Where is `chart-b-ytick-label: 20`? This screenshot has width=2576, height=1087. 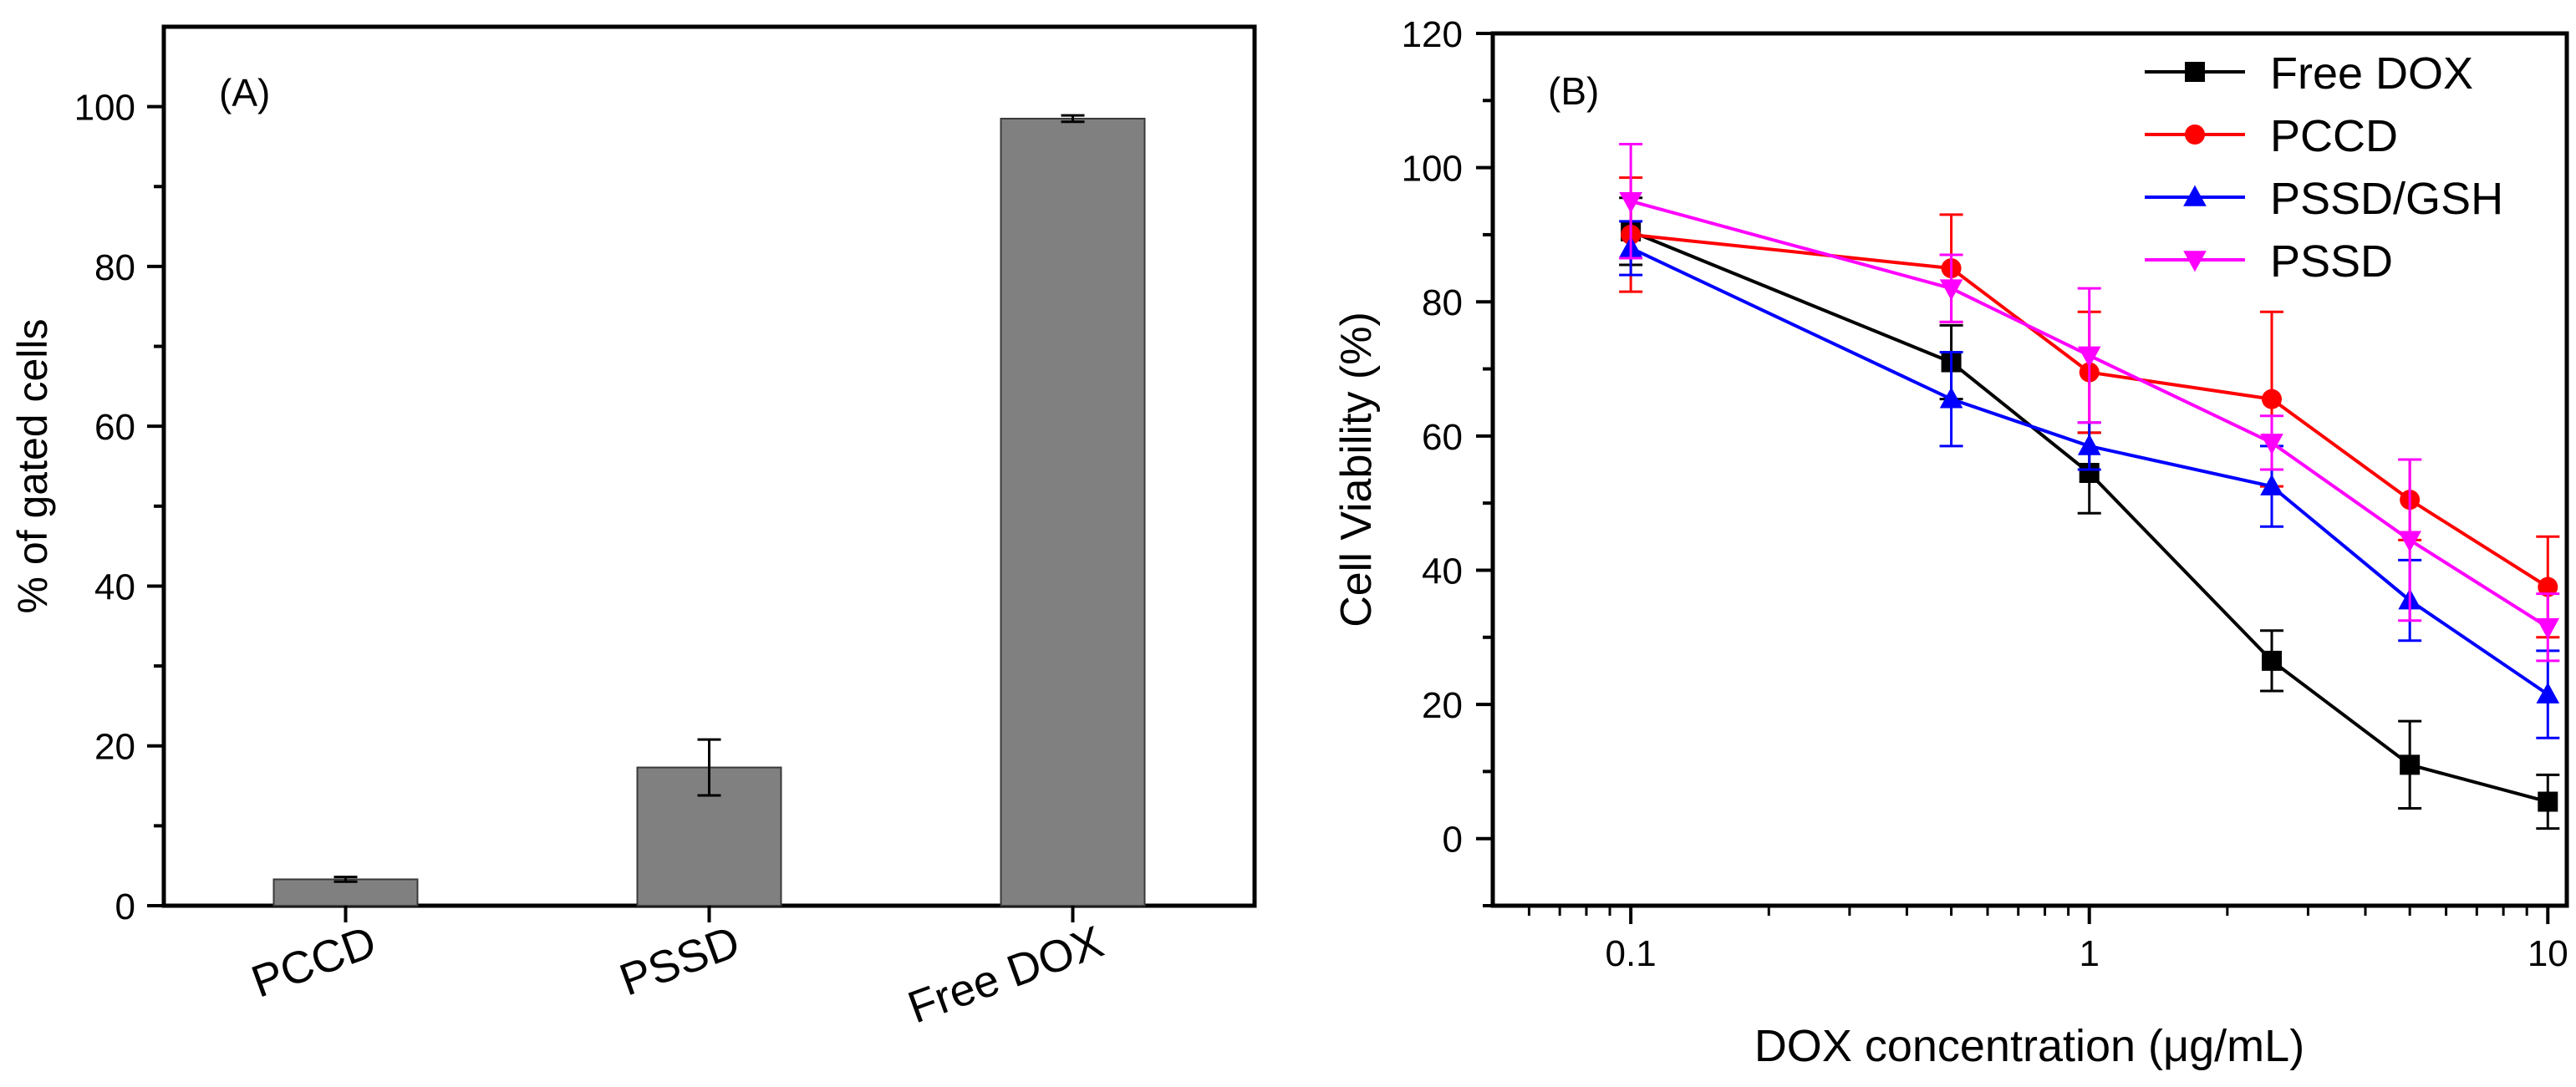
chart-b-ytick-label: 20 is located at coordinates (1442, 705).